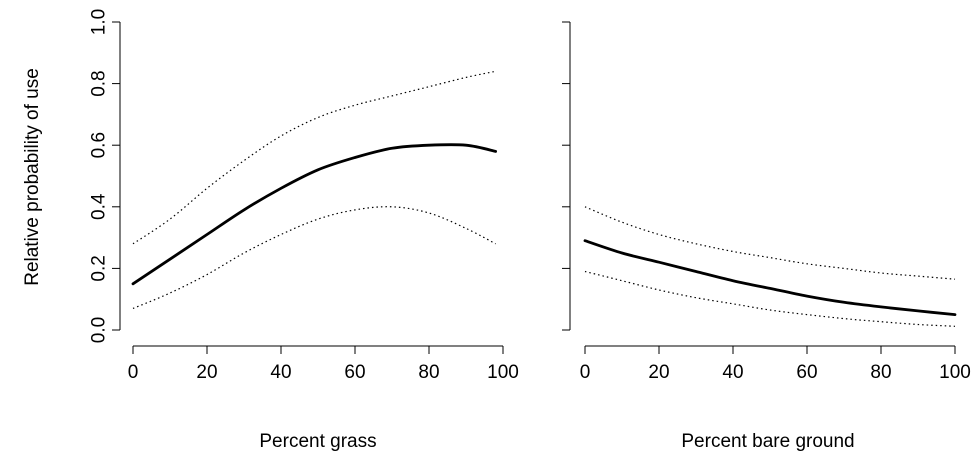 The image size is (977, 456). Describe the element at coordinates (317, 441) in the screenshot. I see `x-axis-title-percent-grass: Percent grass` at that location.